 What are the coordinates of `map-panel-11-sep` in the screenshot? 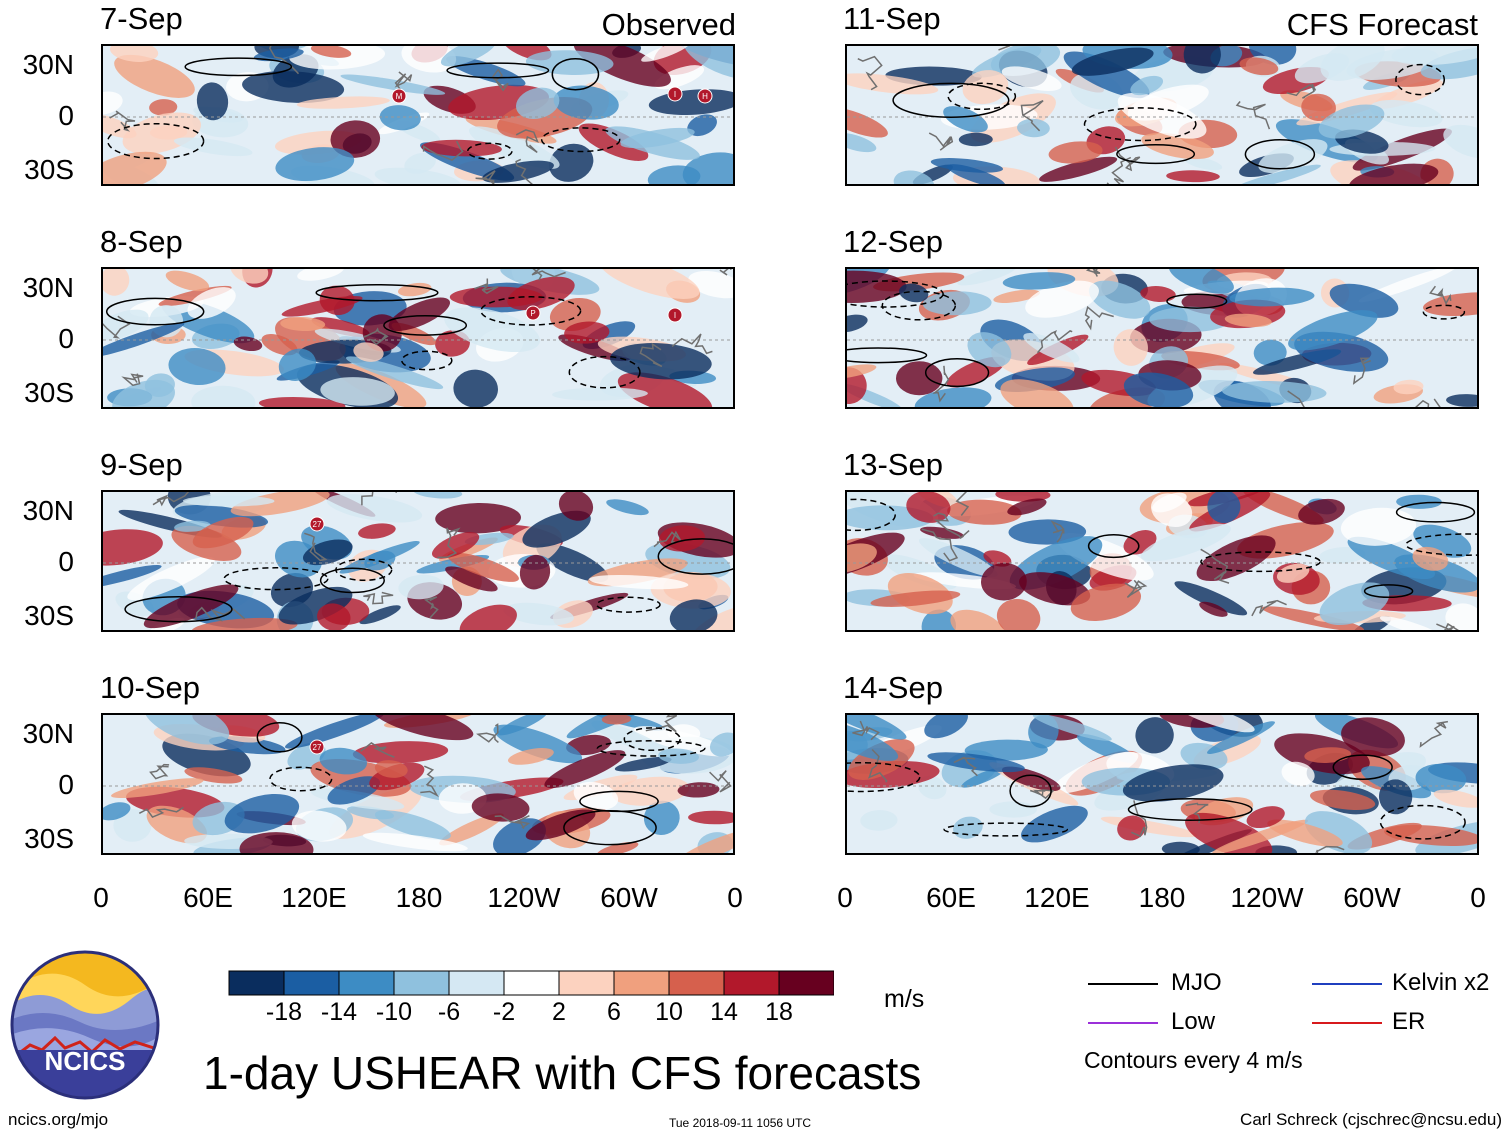 It's located at (1162, 115).